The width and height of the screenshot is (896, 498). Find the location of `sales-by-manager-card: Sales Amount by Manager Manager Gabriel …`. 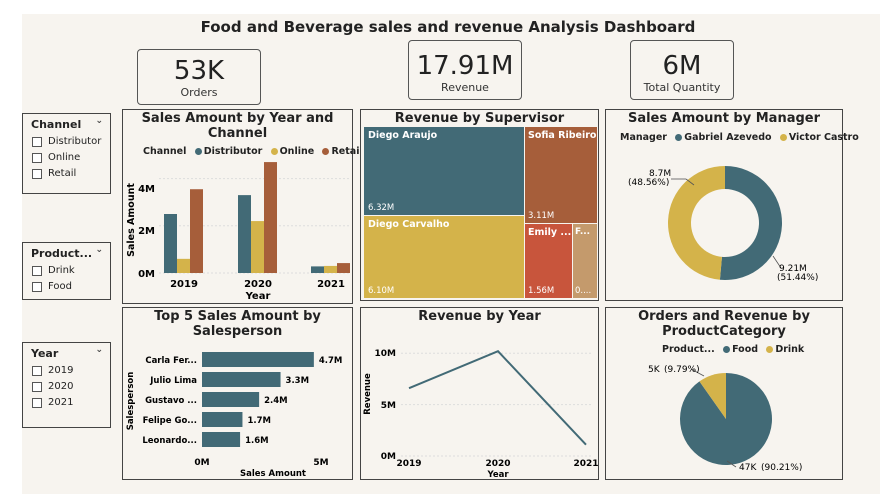

sales-by-manager-card: Sales Amount by Manager Manager Gabriel … is located at coordinates (732, 205).